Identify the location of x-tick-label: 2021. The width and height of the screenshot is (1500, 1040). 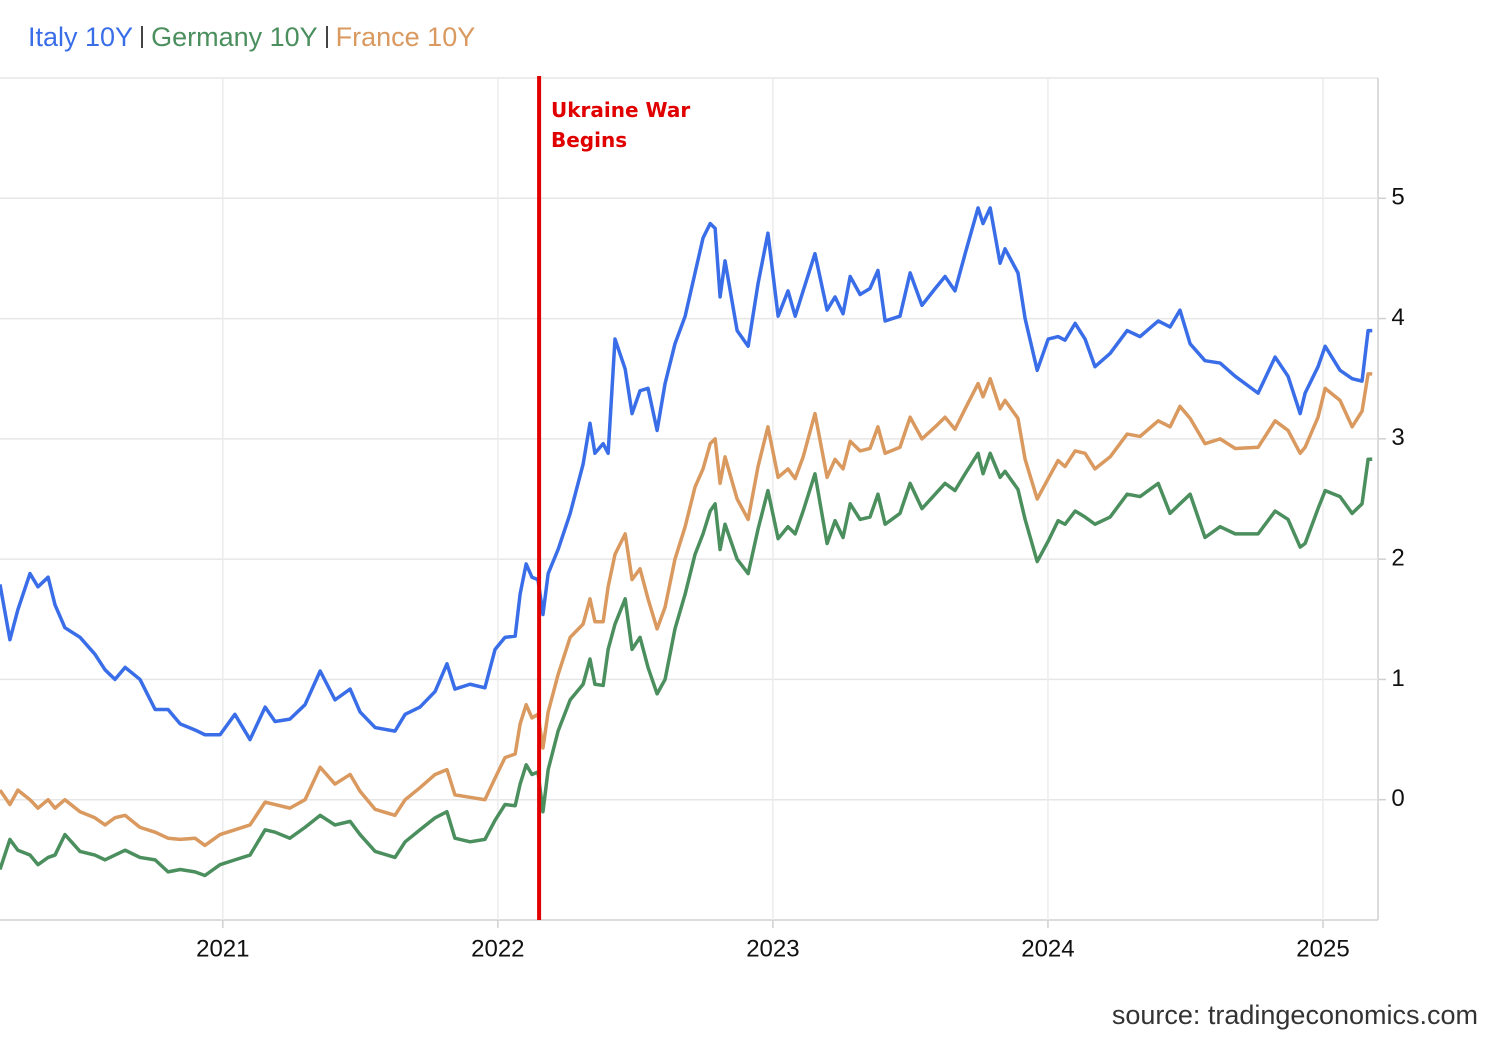
(222, 948).